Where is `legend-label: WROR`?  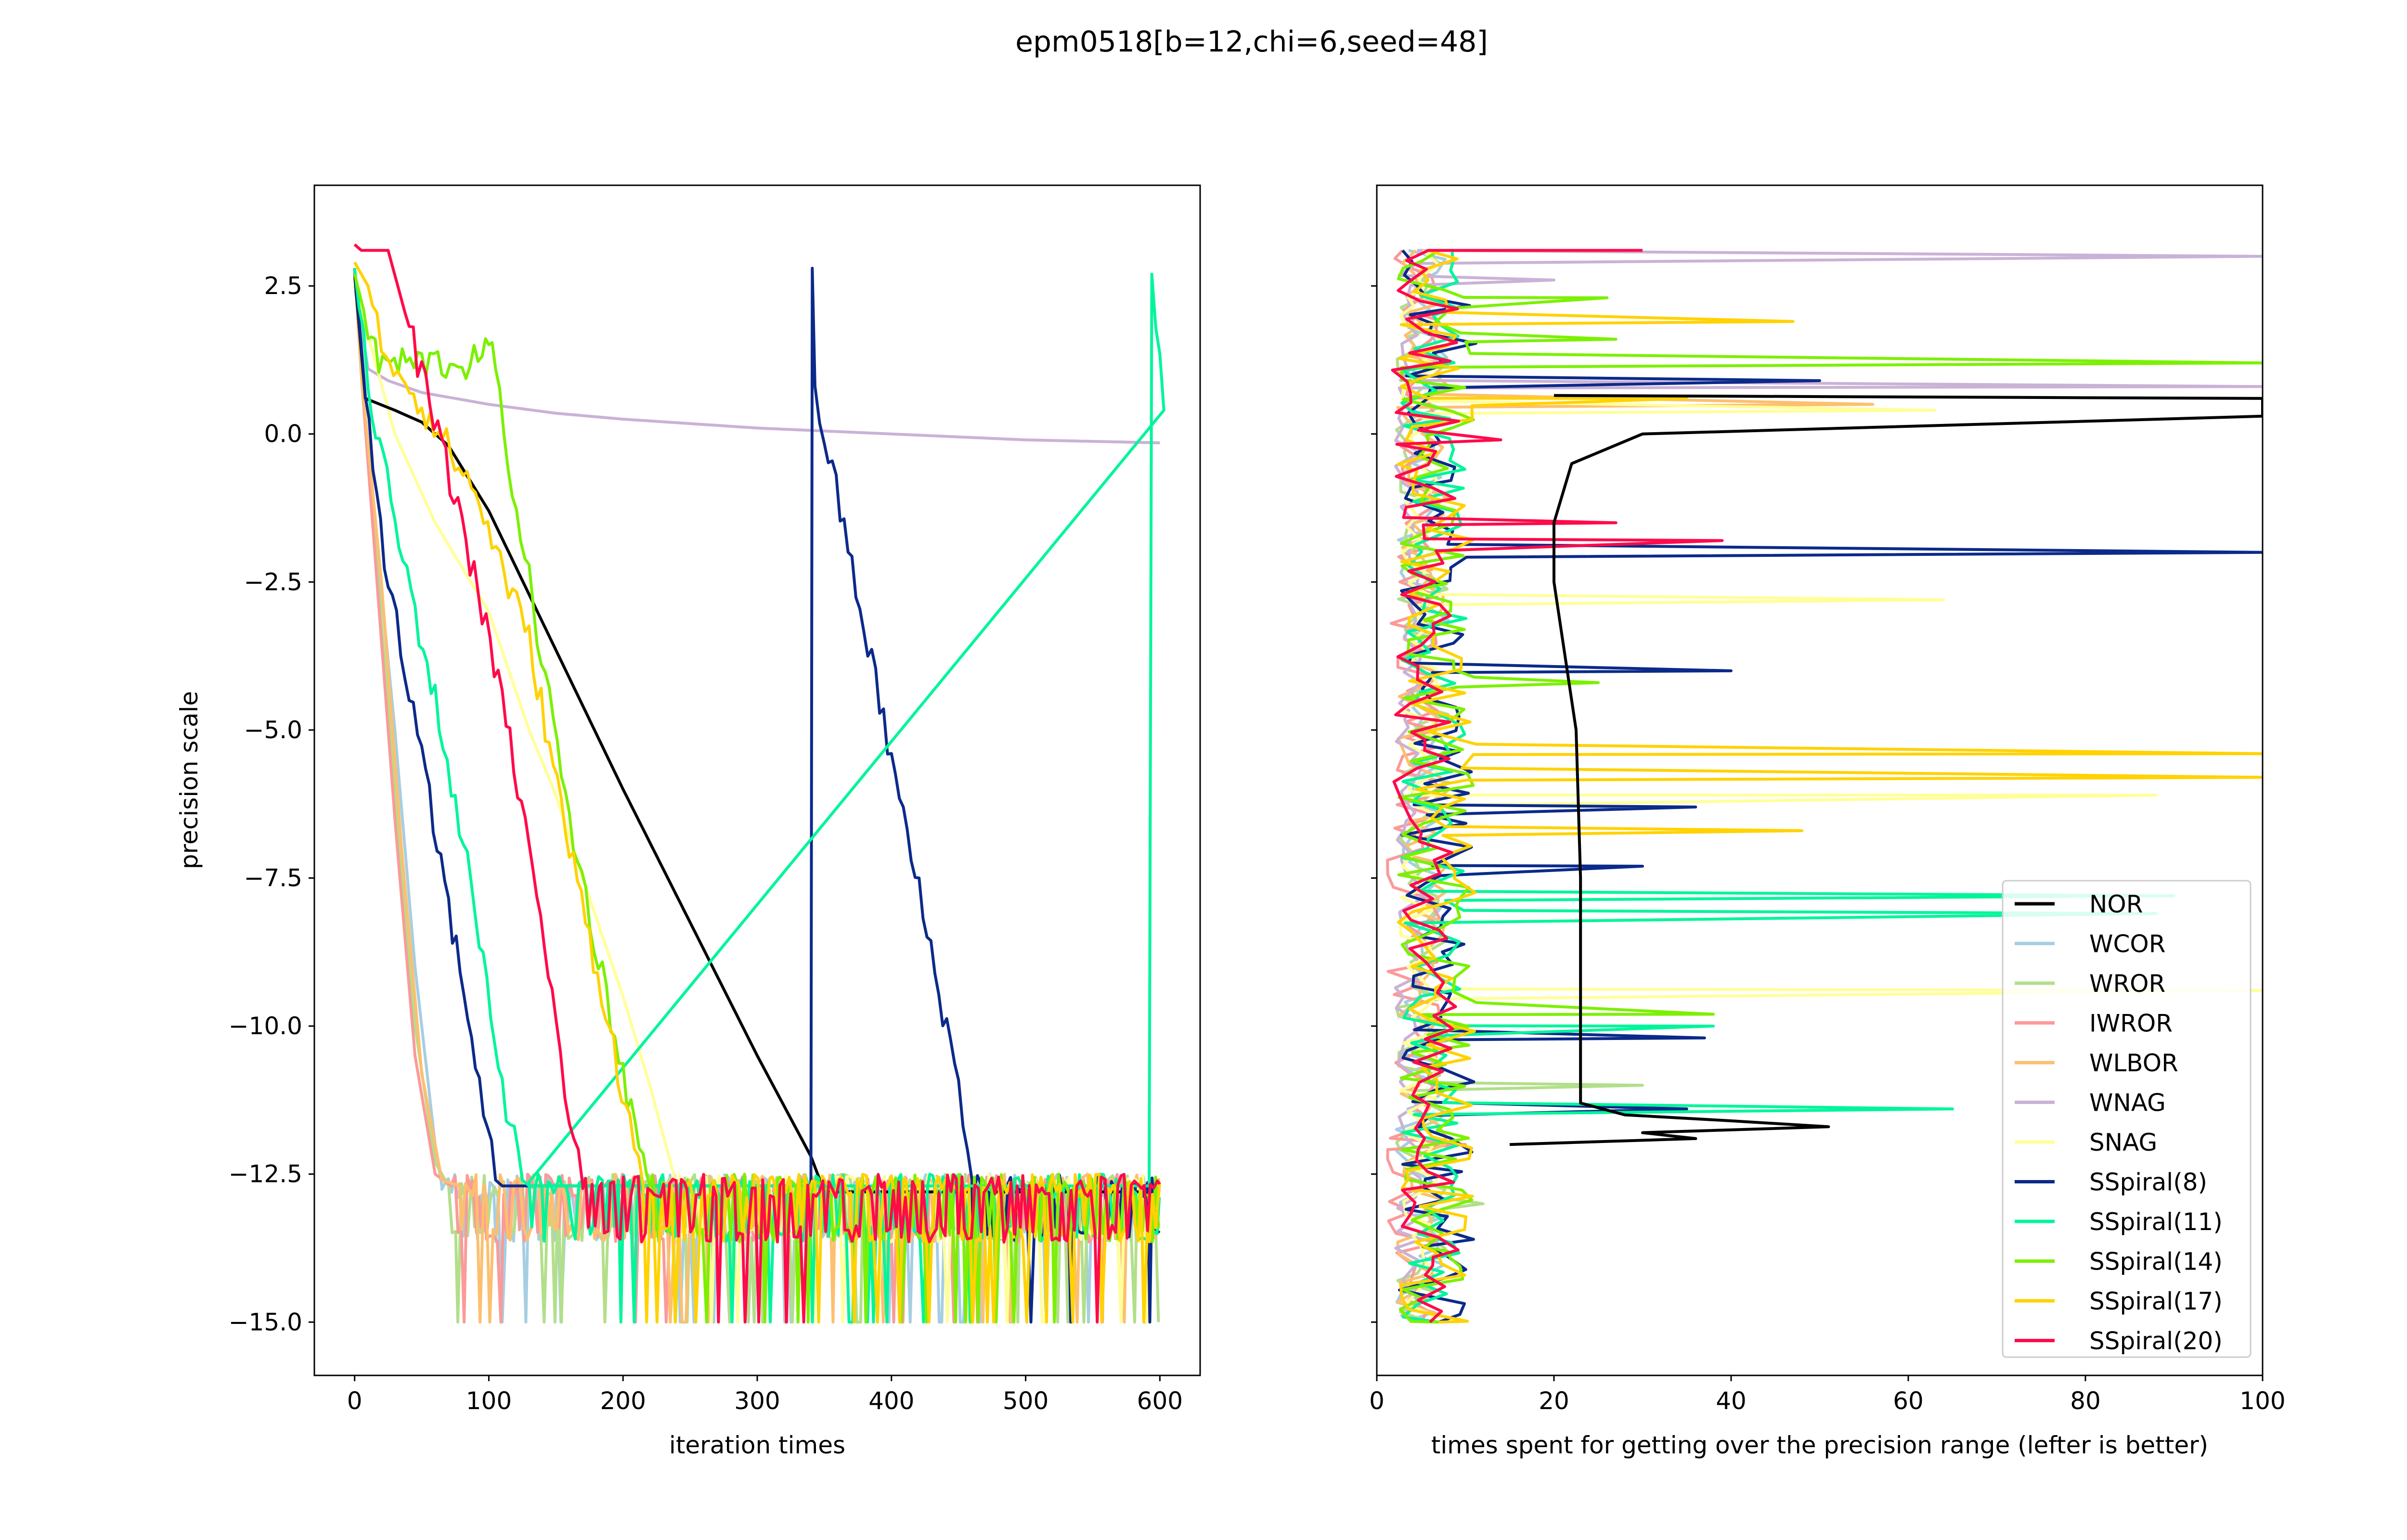
legend-label: WROR is located at coordinates (2127, 984).